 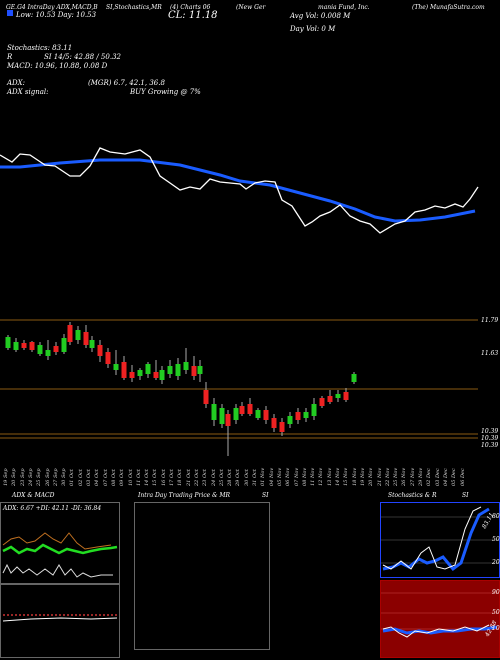 I want to click on intraday-panel-si: SI, so click(x=265, y=495).